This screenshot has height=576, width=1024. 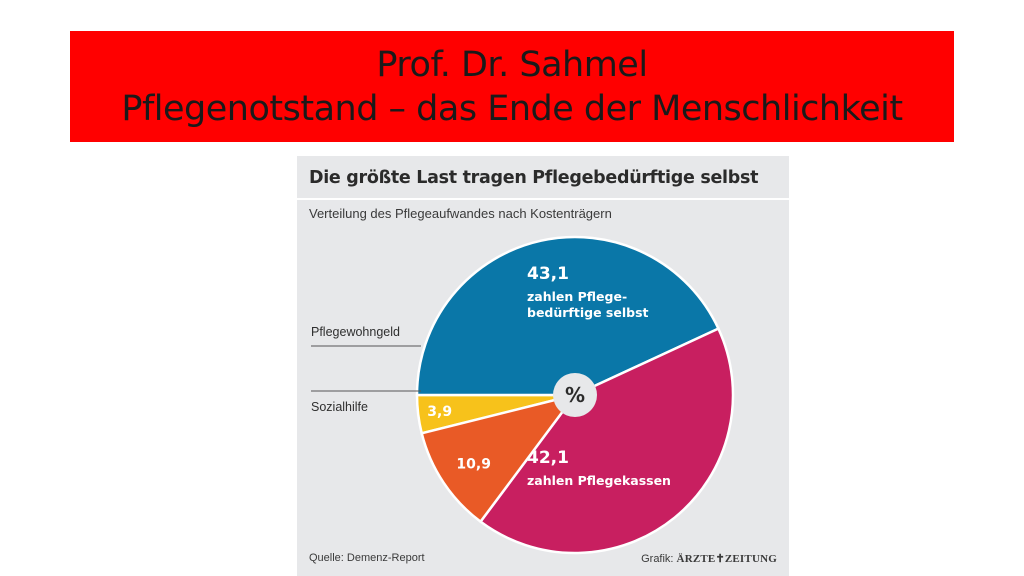 What do you see at coordinates (439, 412) in the screenshot?
I see `slice-value-label-1: 3,9` at bounding box center [439, 412].